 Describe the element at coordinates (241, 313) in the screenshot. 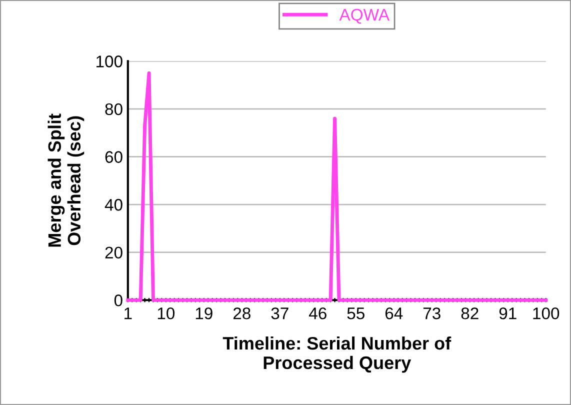

I see `x-tick-label: 28` at that location.